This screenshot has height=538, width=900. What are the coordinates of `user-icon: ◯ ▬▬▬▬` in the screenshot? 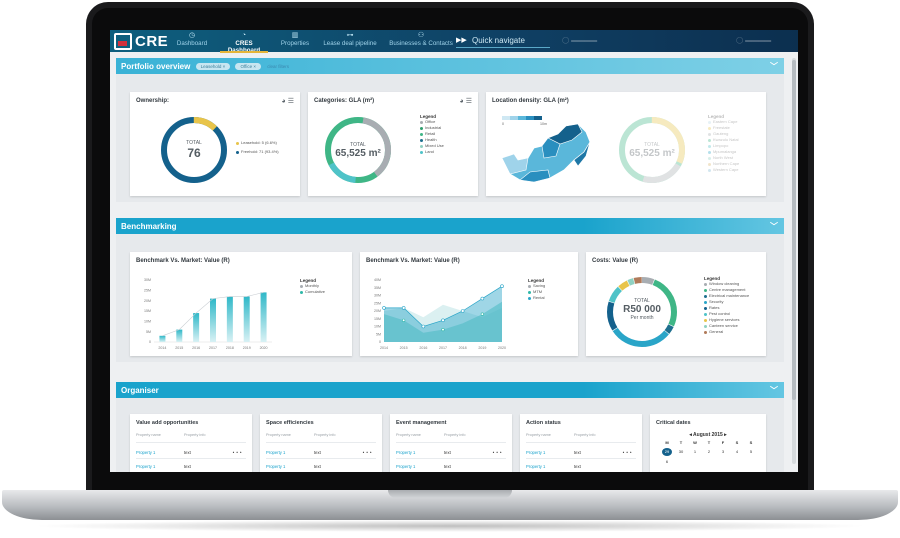 It's located at (754, 40).